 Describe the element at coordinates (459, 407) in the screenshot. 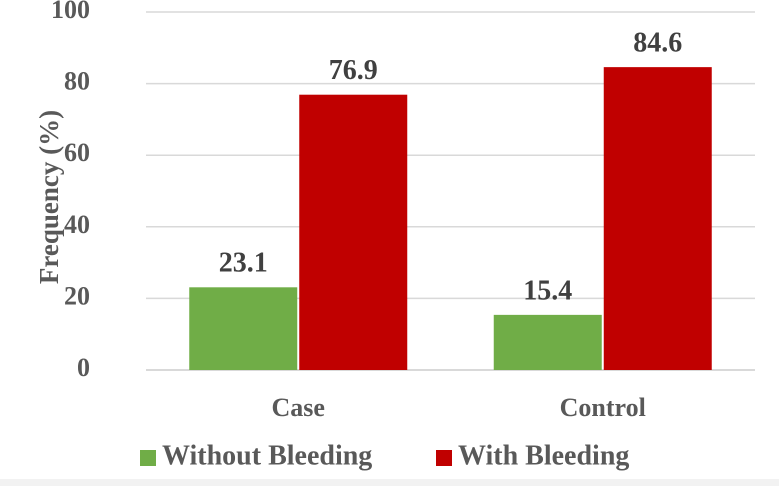

I see `category-labels: Case Control` at that location.